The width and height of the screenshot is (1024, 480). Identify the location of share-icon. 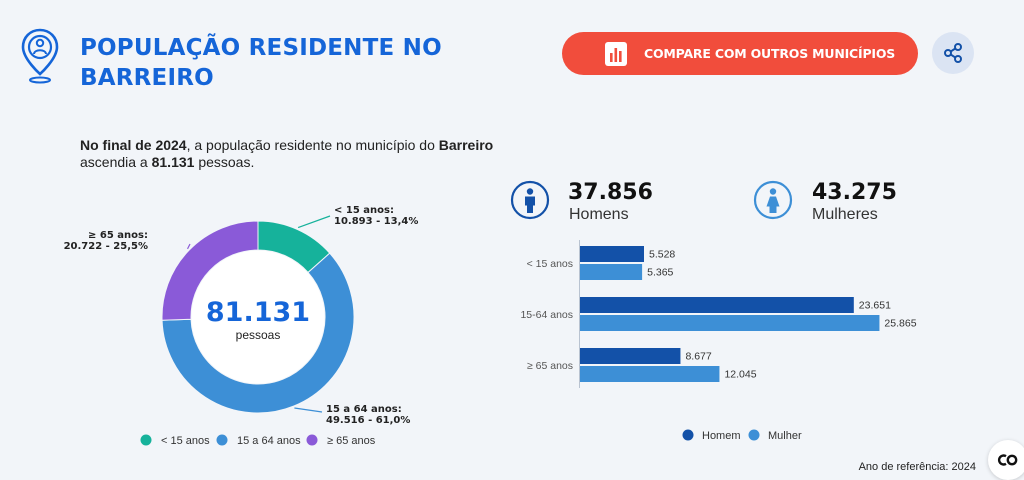
(953, 53).